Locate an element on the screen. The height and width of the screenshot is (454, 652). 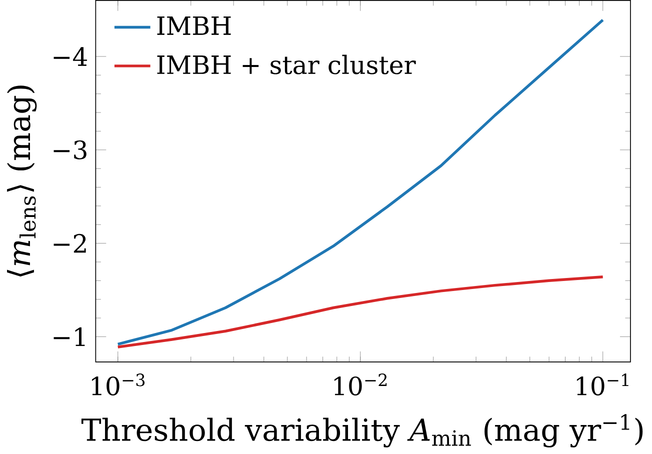
legend-label: IMBH is located at coordinates (194, 25).